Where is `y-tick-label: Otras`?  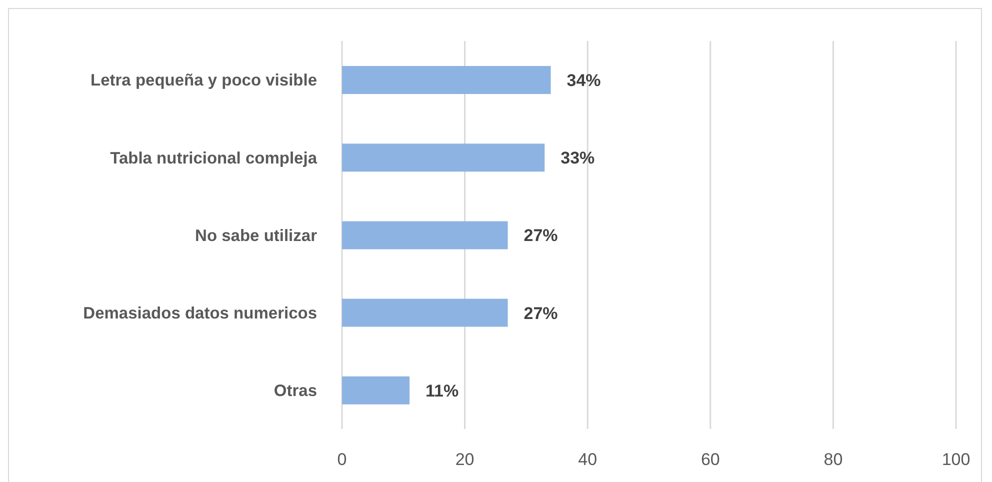
y-tick-label: Otras is located at coordinates (295, 391).